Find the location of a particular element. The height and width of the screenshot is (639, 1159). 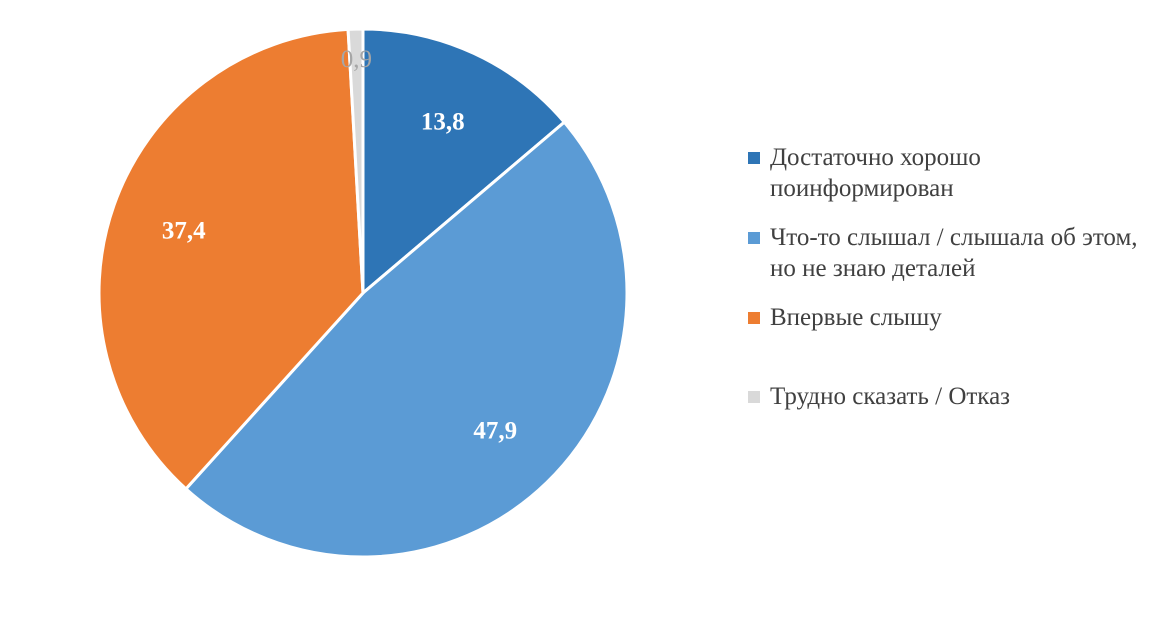

data-label-well-informed: 13,8 is located at coordinates (443, 122).